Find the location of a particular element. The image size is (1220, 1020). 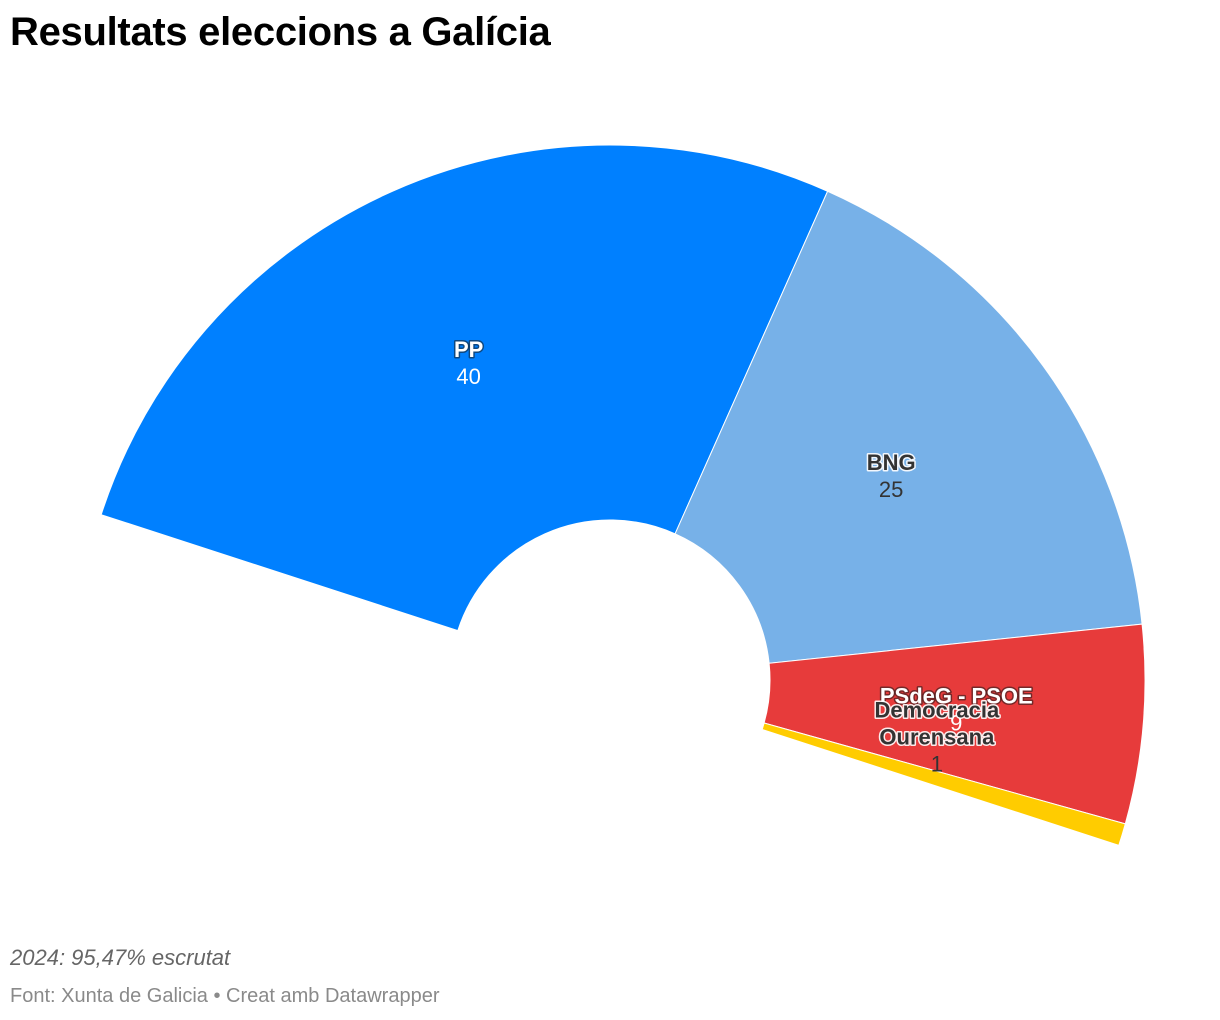

slice-label-bng: BNG 25 is located at coordinates (891, 476).